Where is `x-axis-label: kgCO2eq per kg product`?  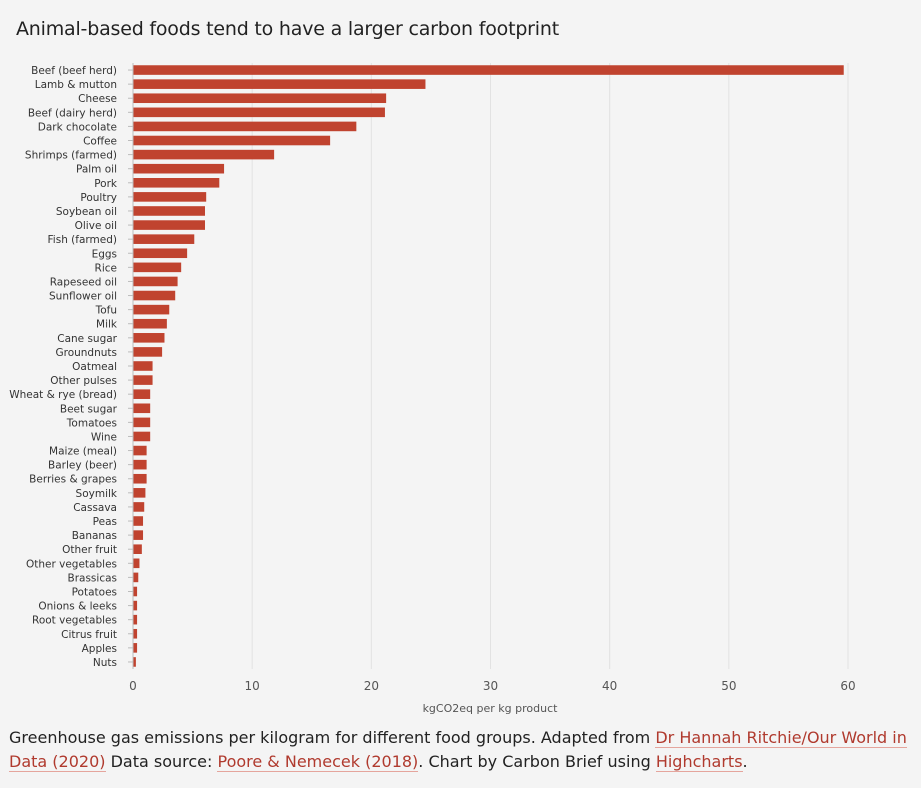 x-axis-label: kgCO2eq per kg product is located at coordinates (491, 708).